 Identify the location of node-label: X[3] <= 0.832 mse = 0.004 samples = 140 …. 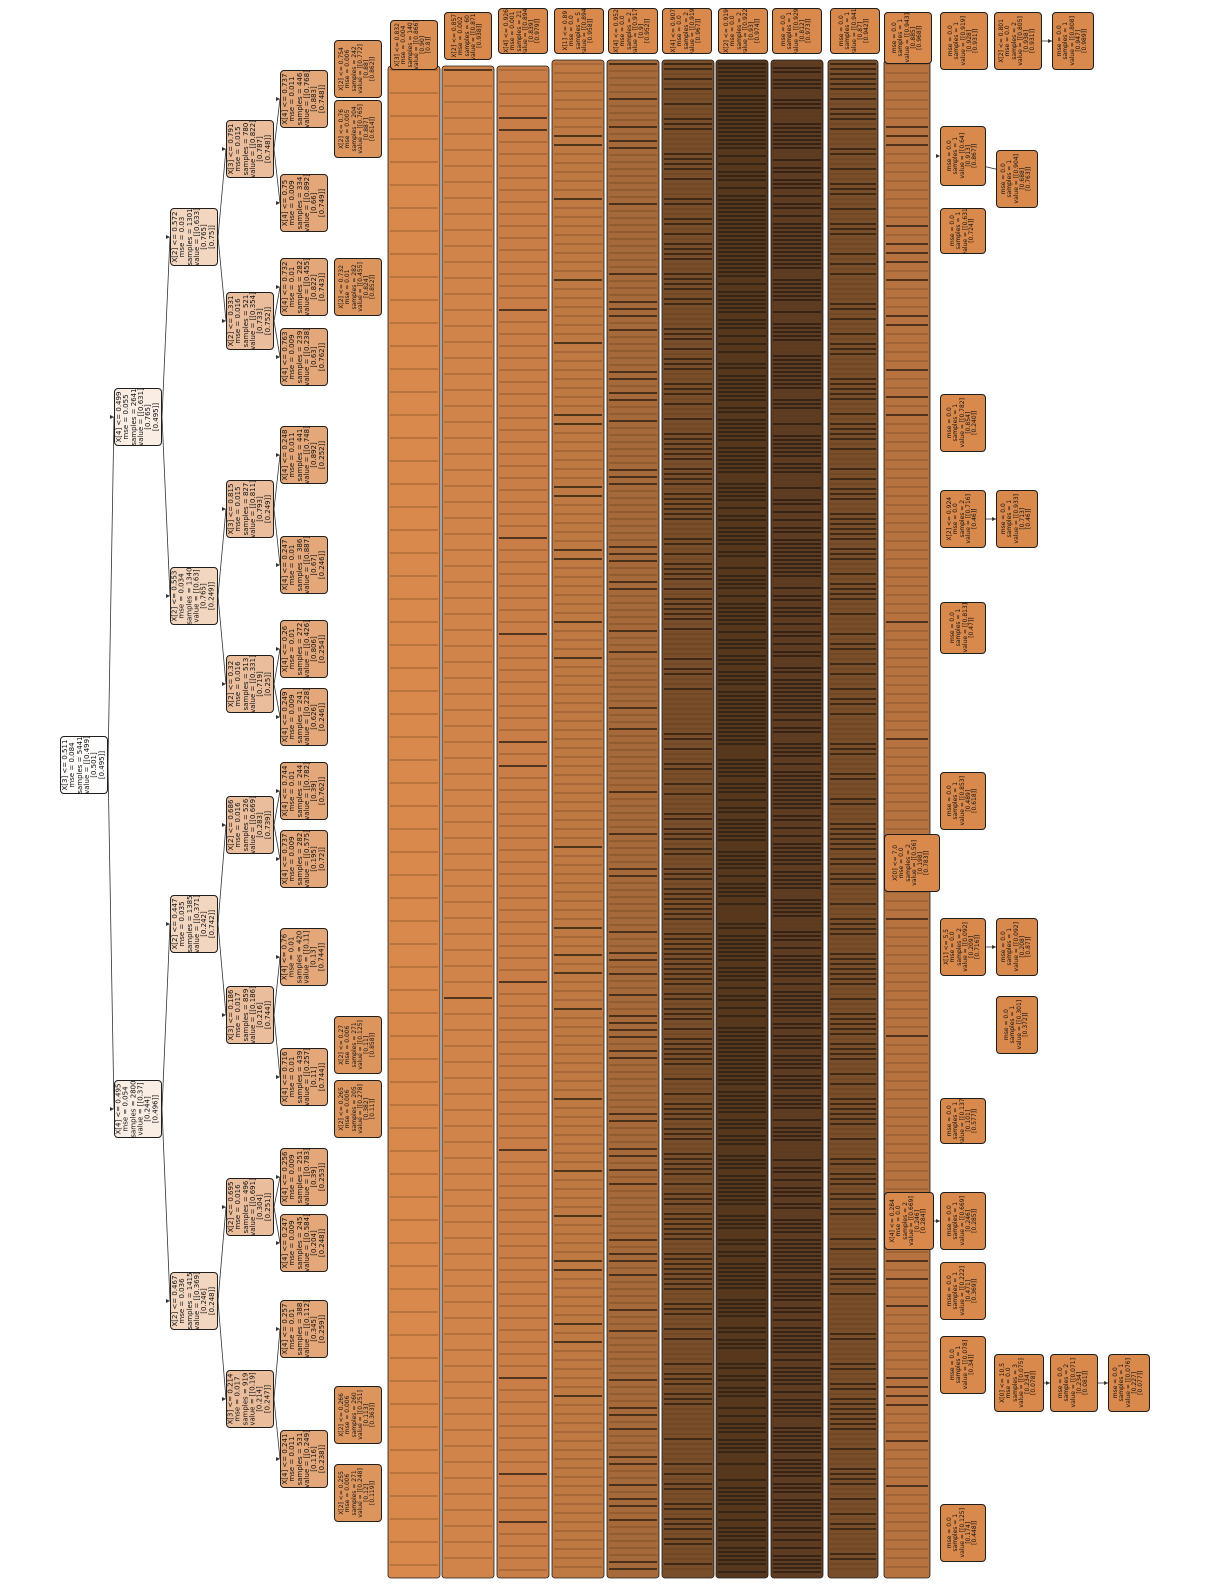
(413, 45).